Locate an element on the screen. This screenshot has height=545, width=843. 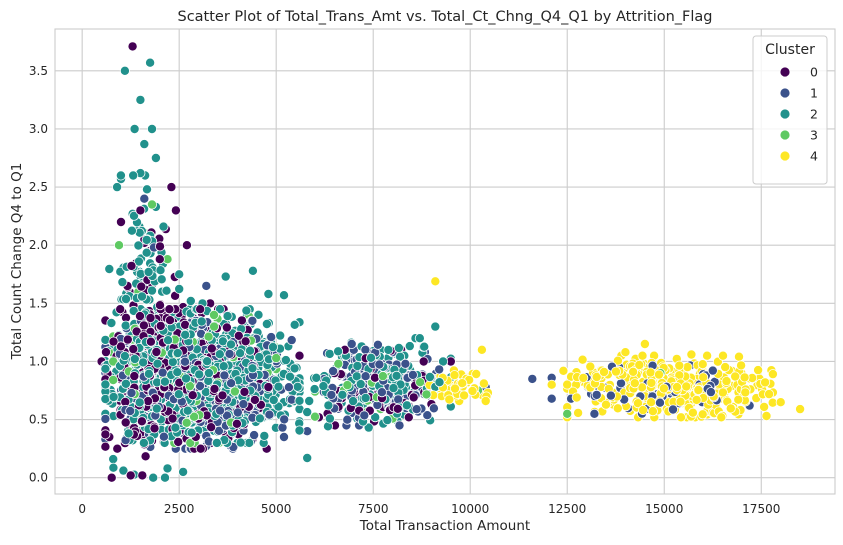
legend-title: Cluster is located at coordinates (790, 50).